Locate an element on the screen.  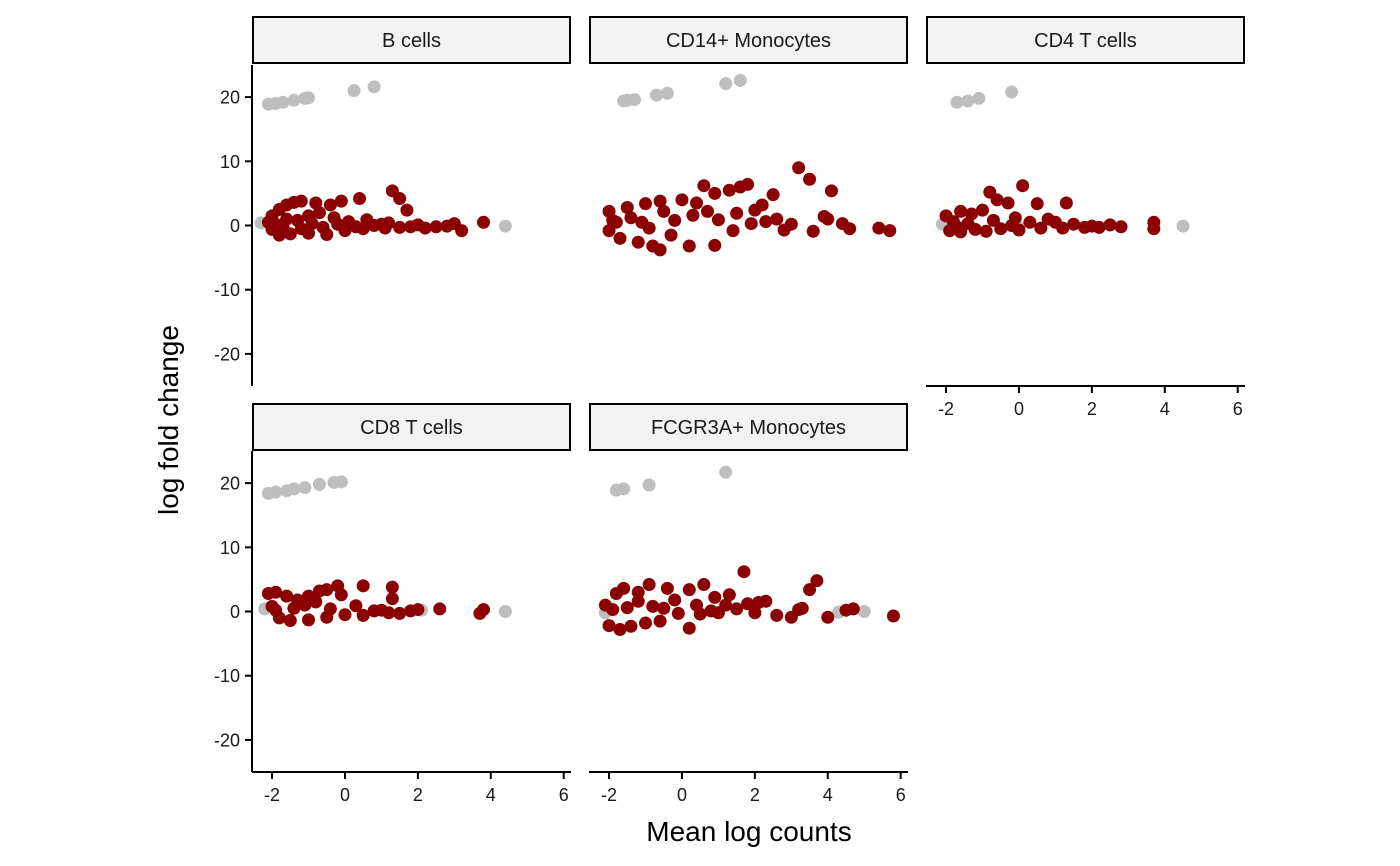
x-tick-label: 0 is located at coordinates (345, 795).